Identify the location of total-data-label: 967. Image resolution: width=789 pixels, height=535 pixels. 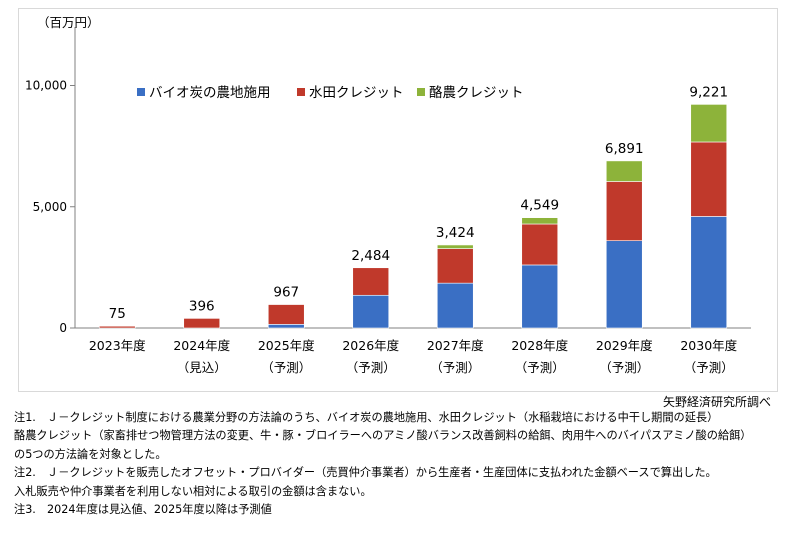
(286, 293).